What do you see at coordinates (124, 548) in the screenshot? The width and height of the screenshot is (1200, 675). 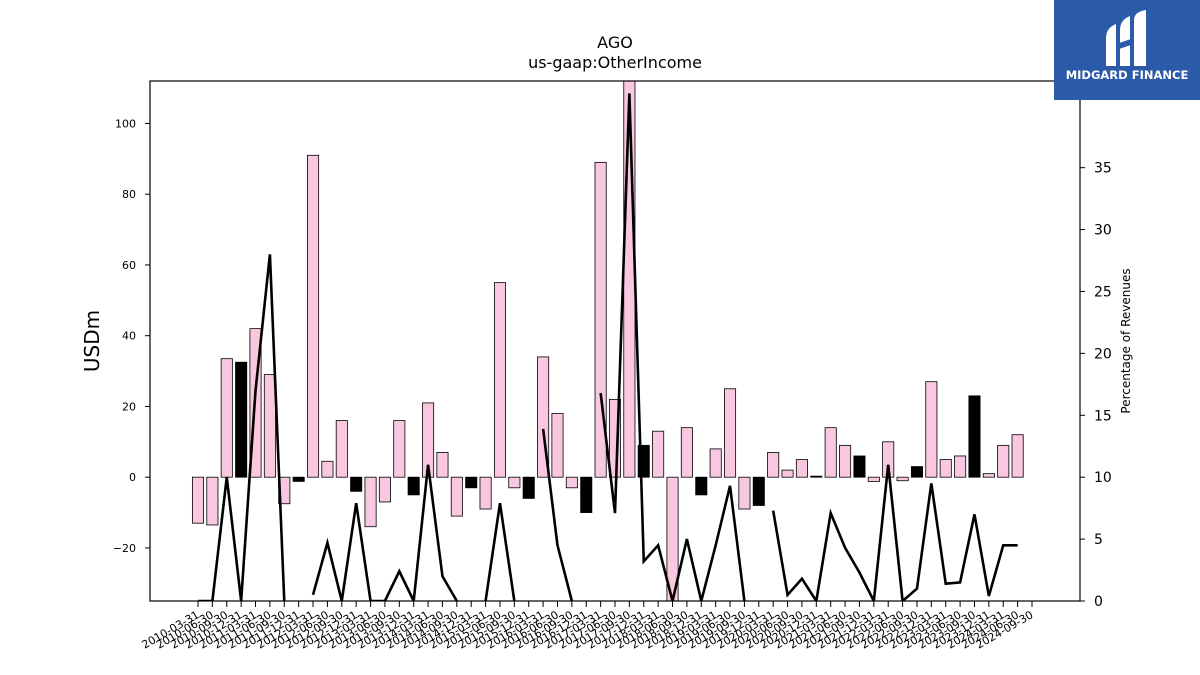 I see `y-tick-label: −20` at bounding box center [124, 548].